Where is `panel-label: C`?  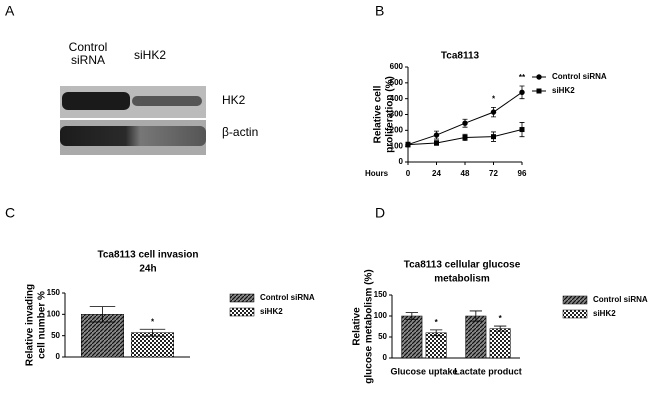 panel-label: C is located at coordinates (10, 213).